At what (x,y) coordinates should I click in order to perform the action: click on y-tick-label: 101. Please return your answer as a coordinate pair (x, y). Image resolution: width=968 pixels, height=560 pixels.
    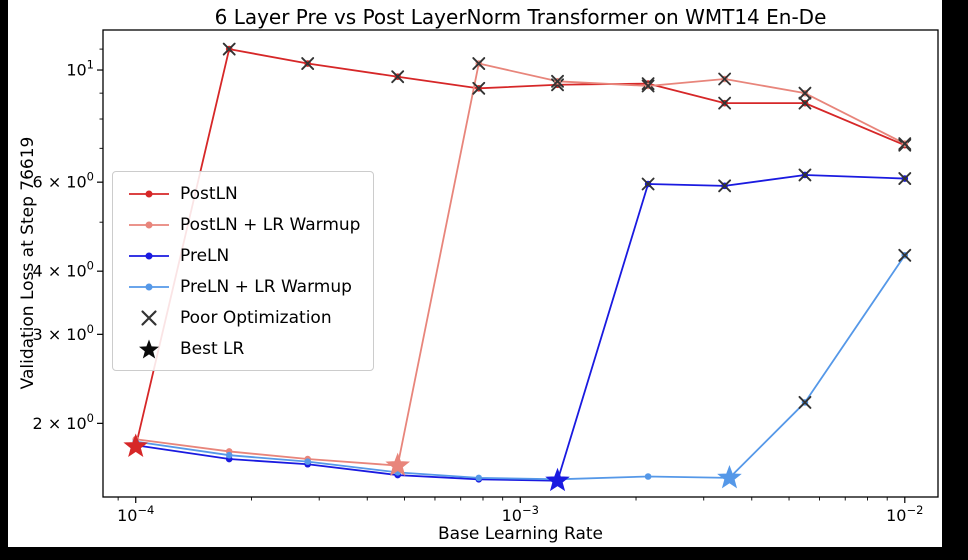
    Looking at the image, I should click on (80, 69).